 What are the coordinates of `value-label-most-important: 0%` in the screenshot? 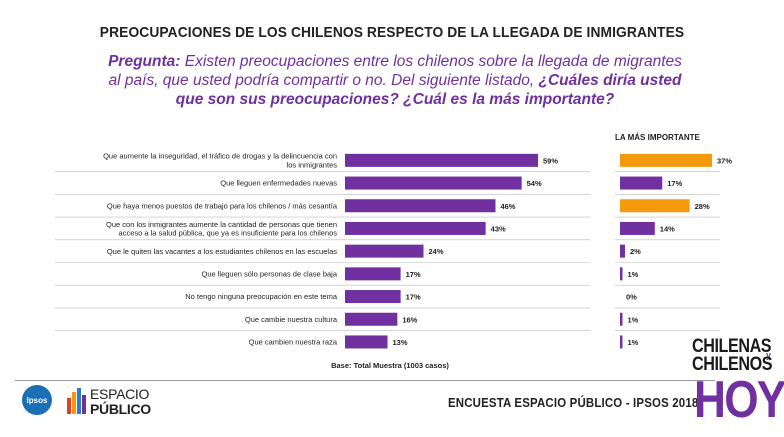 It's located at (631, 297).